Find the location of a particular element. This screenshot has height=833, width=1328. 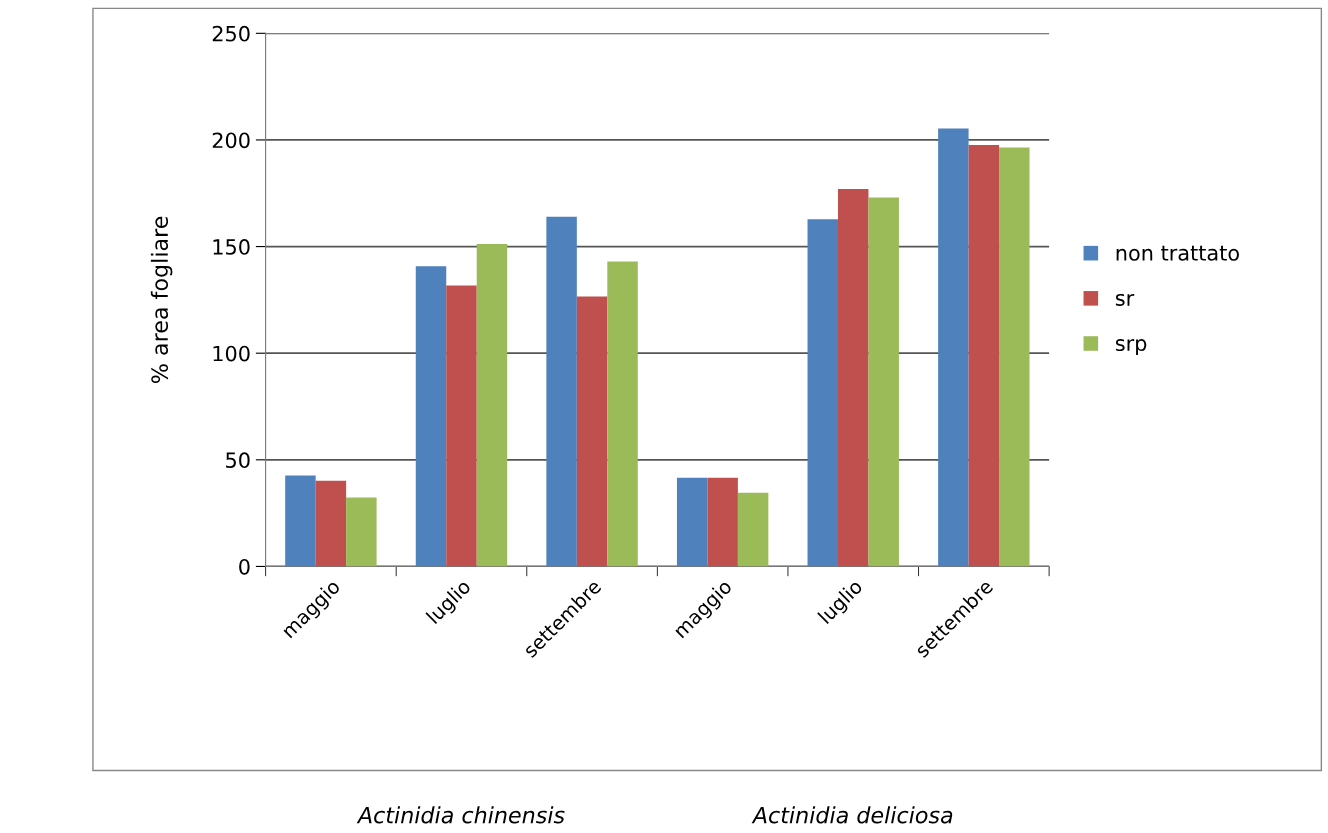

y-tick-label: 250 is located at coordinates (231, 33).